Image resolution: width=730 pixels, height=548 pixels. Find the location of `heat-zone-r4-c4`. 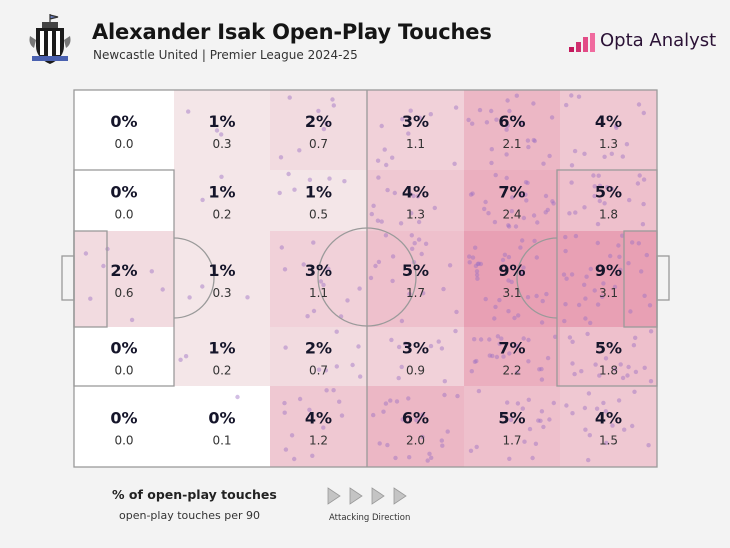

heat-zone-r4-c4 is located at coordinates (512, 426).